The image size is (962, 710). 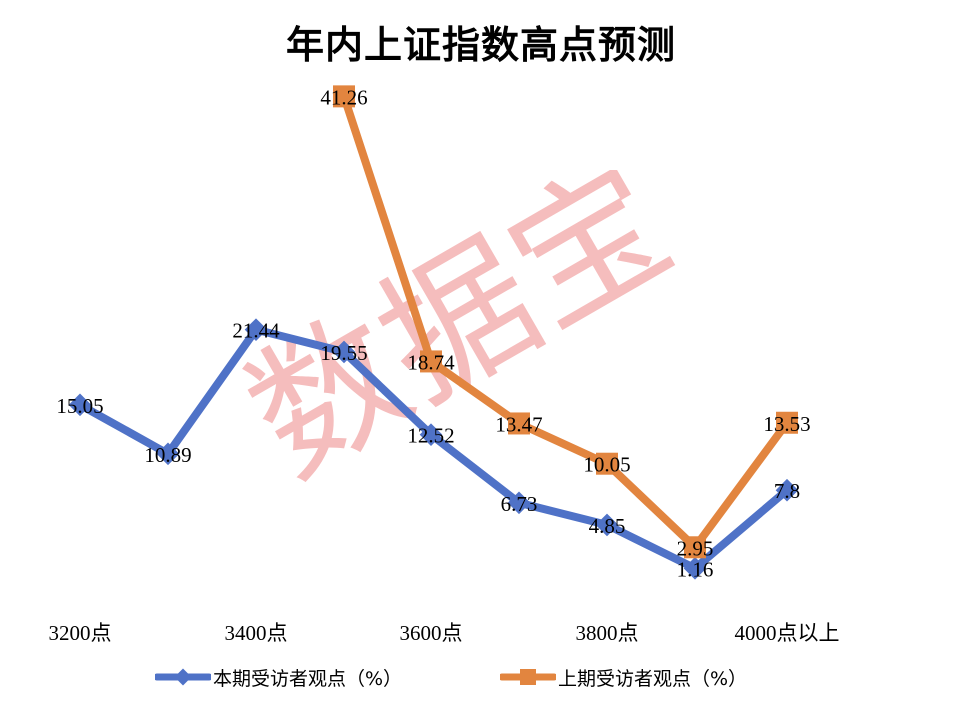 I want to click on data-label: 1.16, so click(x=695, y=569).